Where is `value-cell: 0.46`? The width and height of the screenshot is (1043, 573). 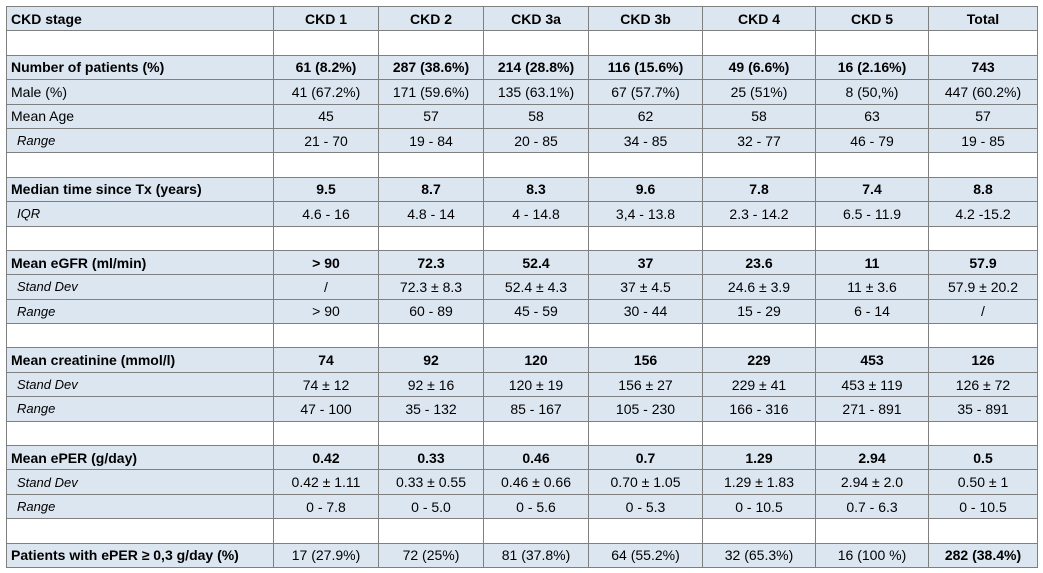
value-cell: 0.46 is located at coordinates (536, 458).